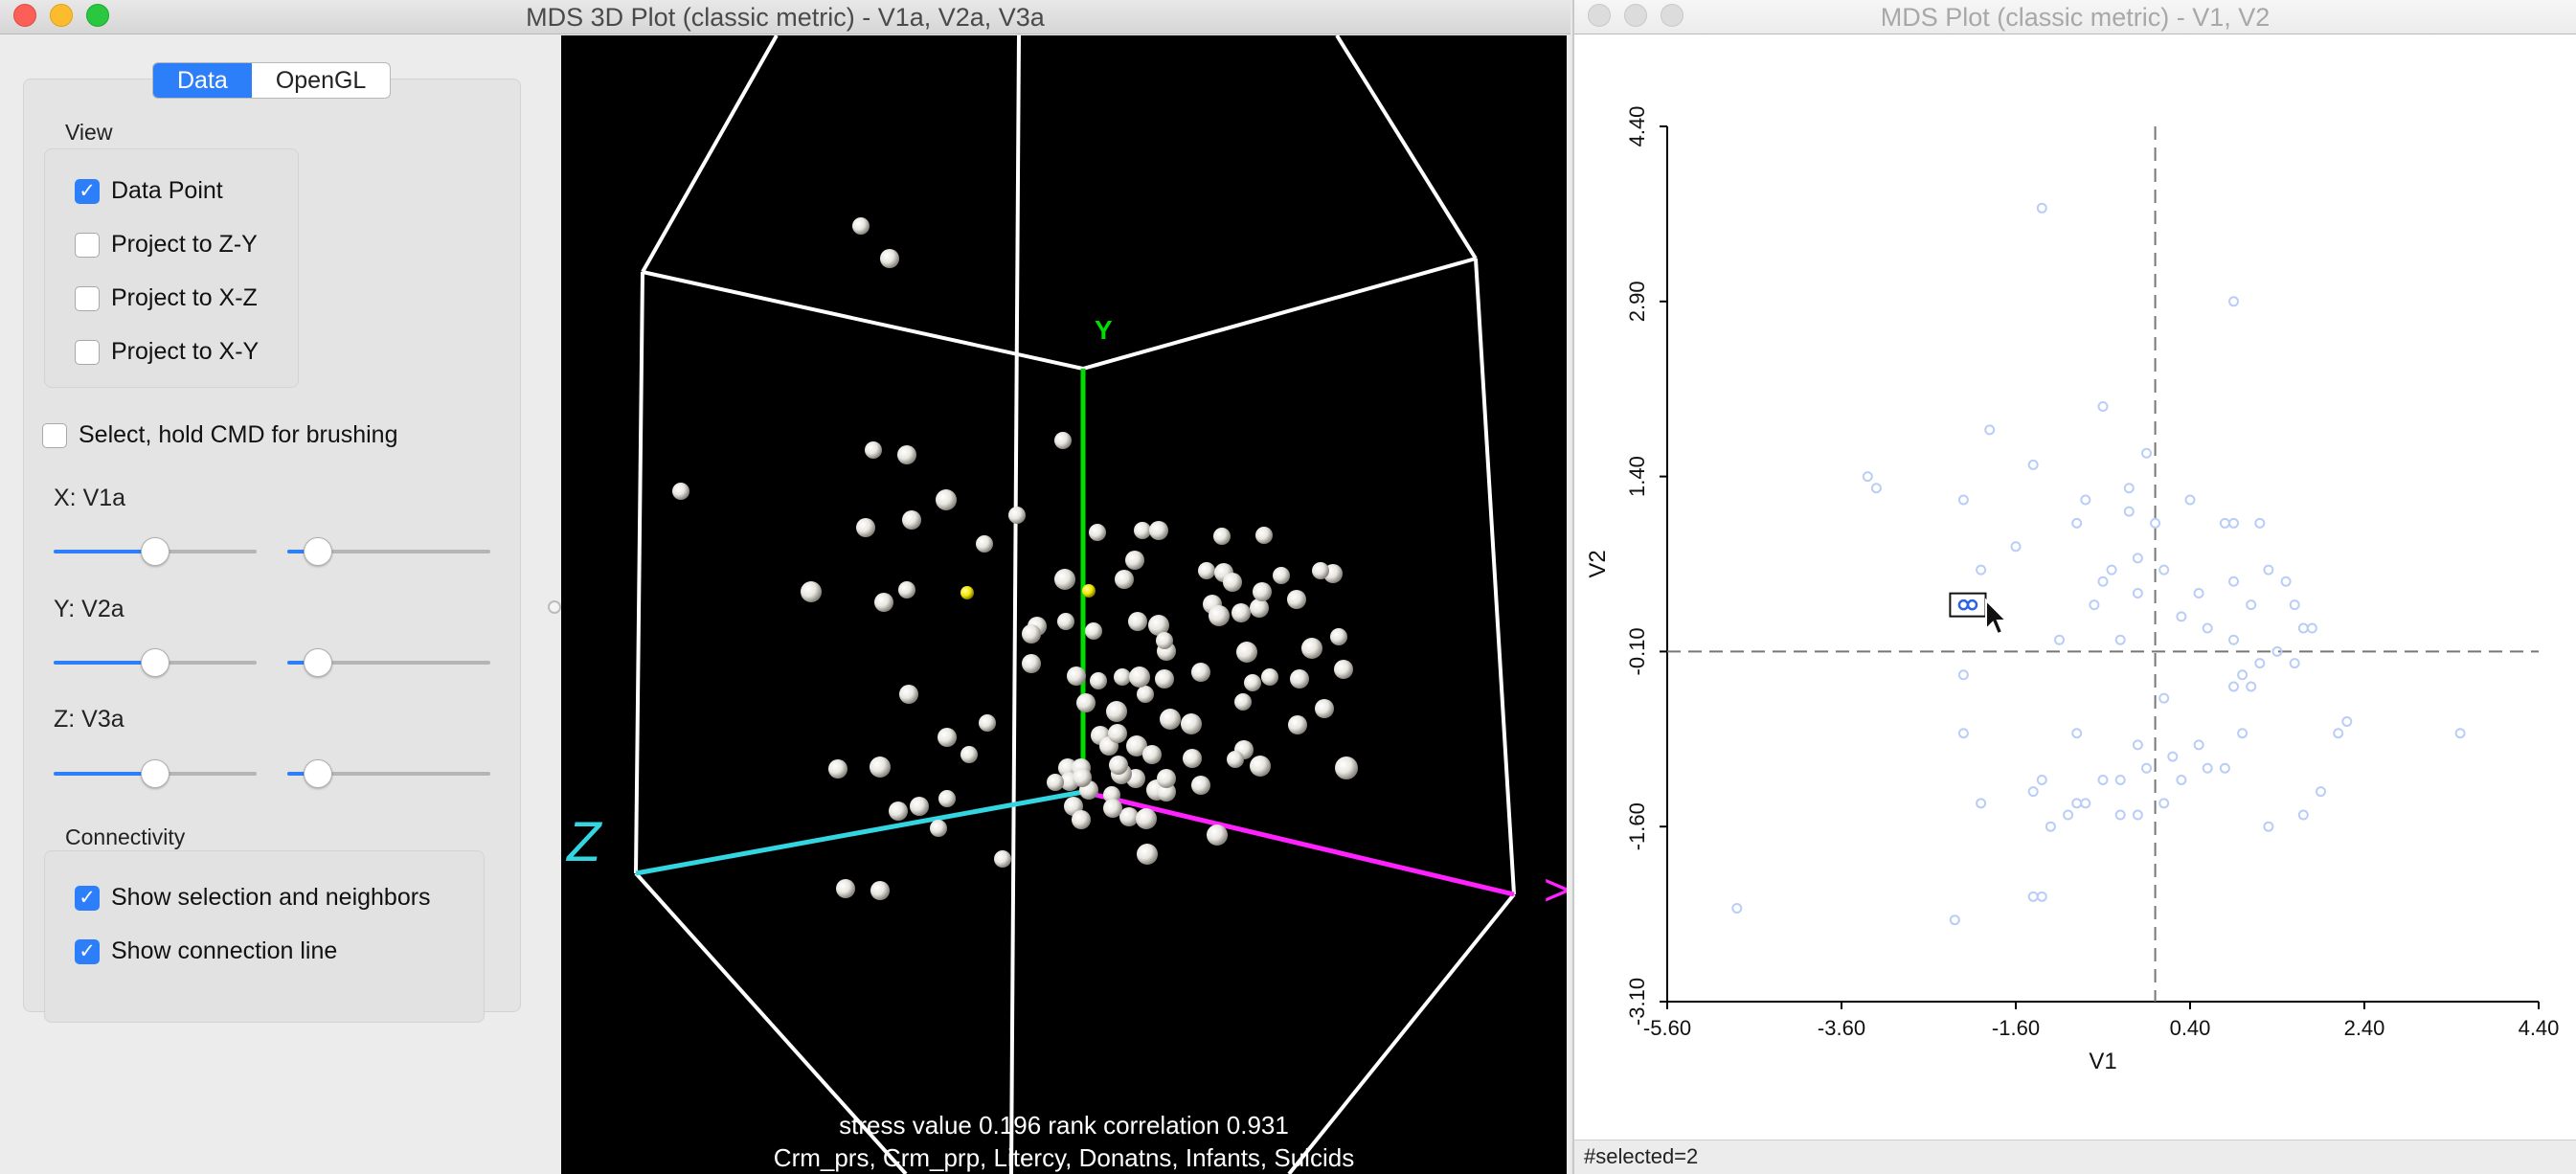 The height and width of the screenshot is (1174, 2576). I want to click on selected-point-sphere, so click(967, 592).